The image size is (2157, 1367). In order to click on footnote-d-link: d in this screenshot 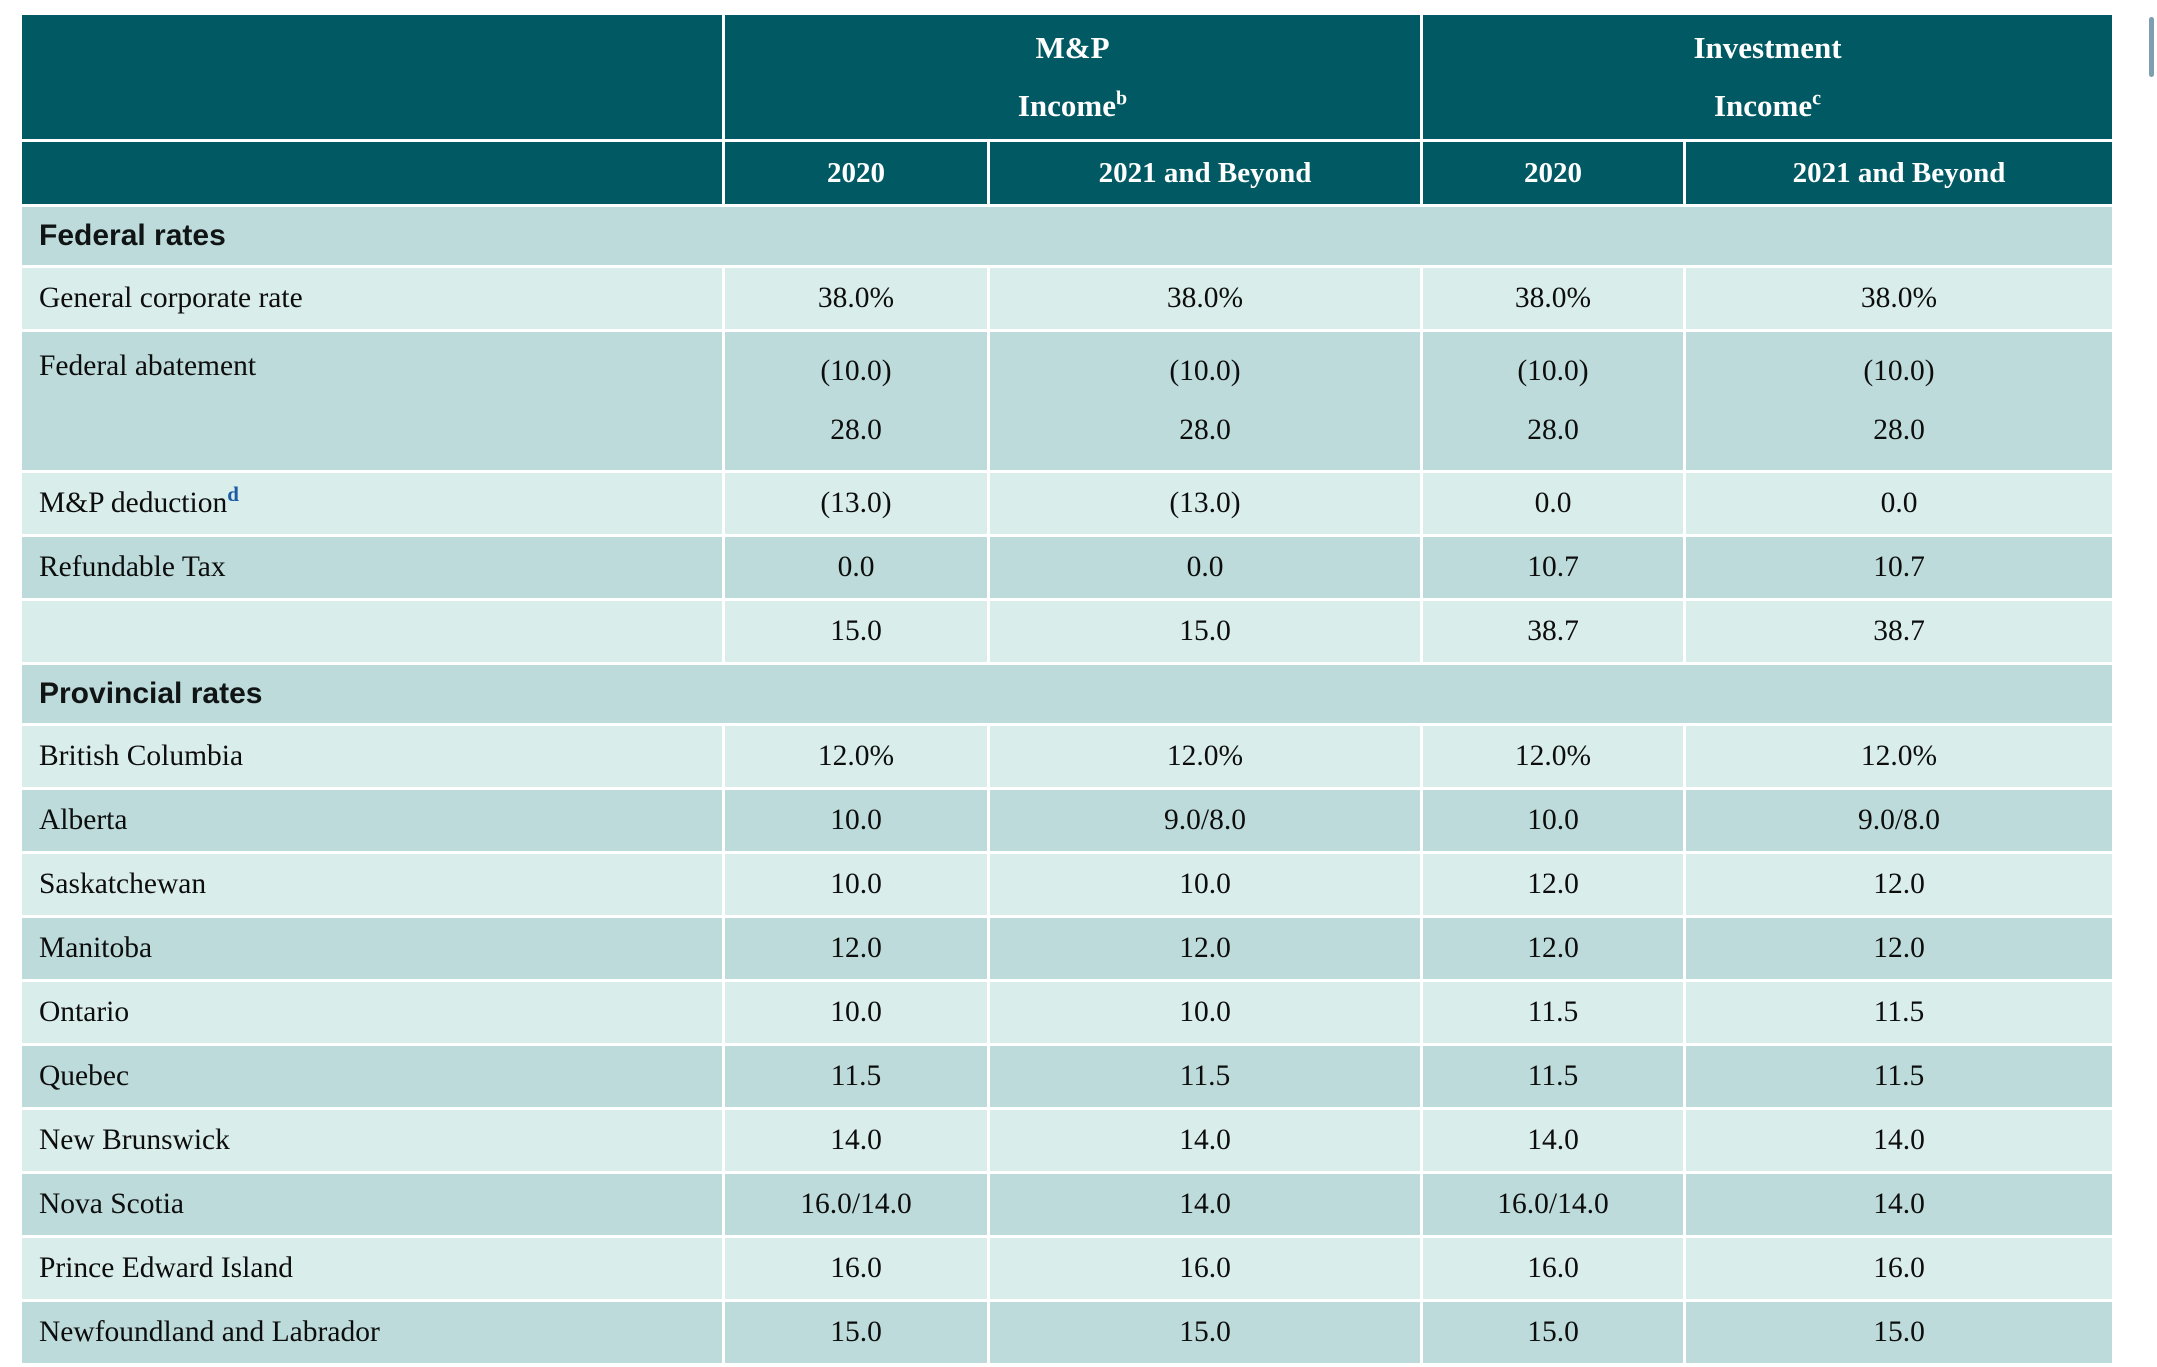, I will do `click(233, 494)`.